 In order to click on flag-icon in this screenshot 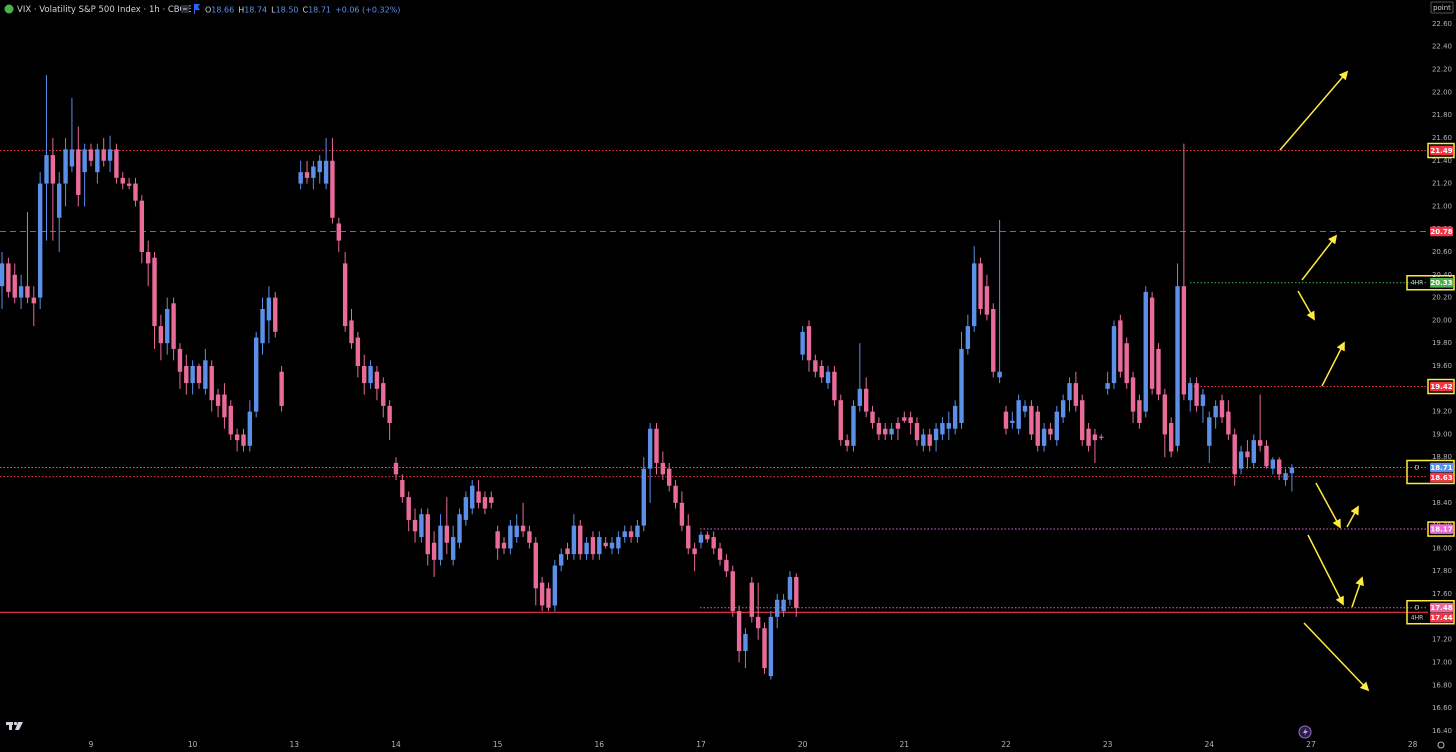, I will do `click(197, 9)`.